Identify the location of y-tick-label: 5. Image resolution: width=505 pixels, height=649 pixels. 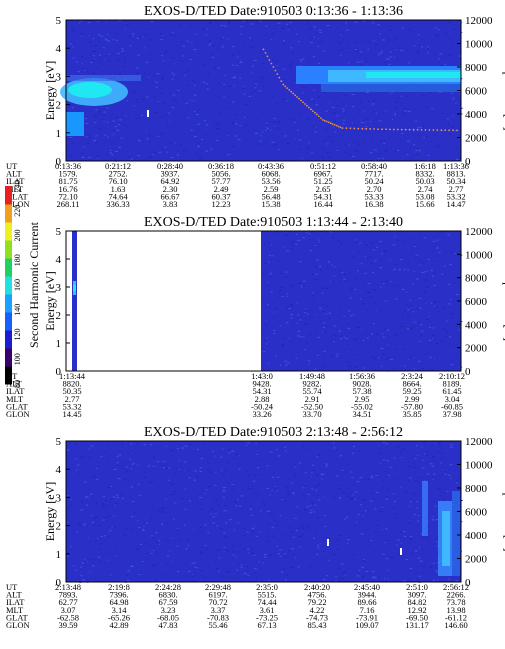
(59, 442).